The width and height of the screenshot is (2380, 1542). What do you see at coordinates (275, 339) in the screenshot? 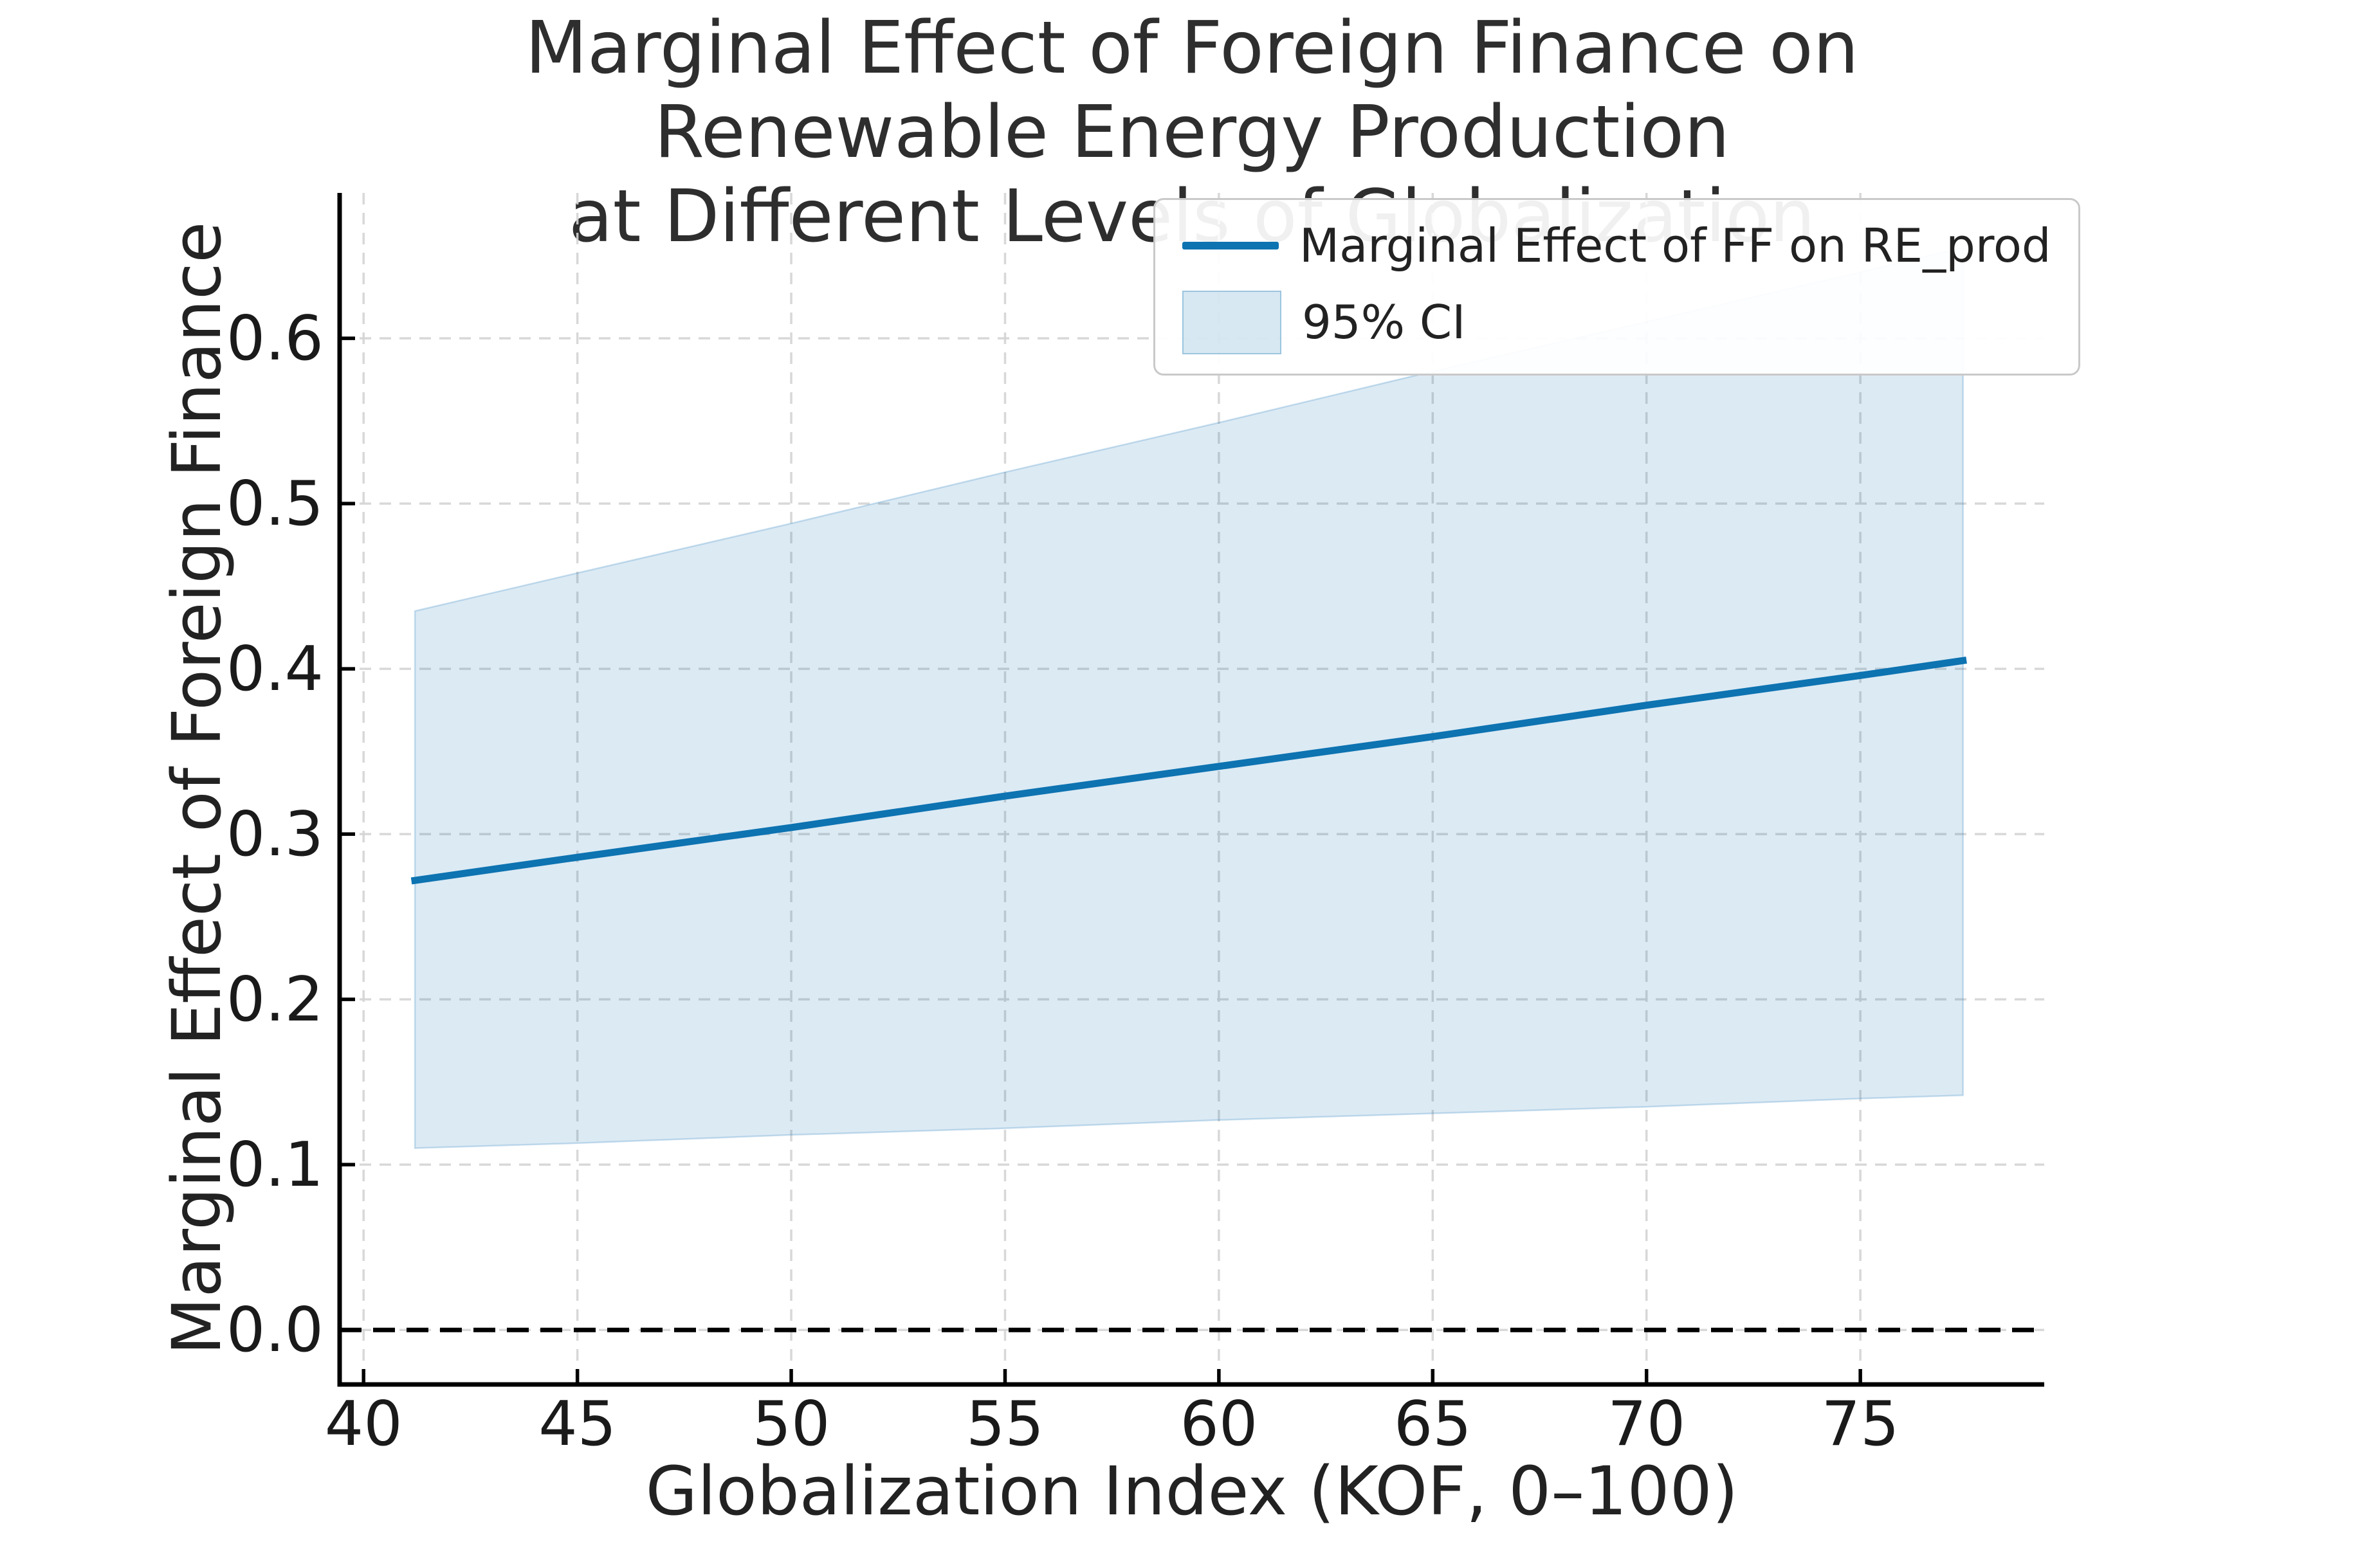
I see `y-tick-label: 0.6` at bounding box center [275, 339].